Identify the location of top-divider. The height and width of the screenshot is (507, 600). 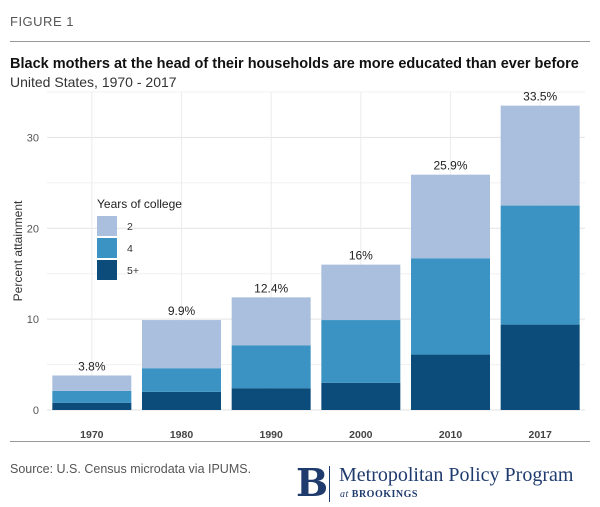
(300, 41).